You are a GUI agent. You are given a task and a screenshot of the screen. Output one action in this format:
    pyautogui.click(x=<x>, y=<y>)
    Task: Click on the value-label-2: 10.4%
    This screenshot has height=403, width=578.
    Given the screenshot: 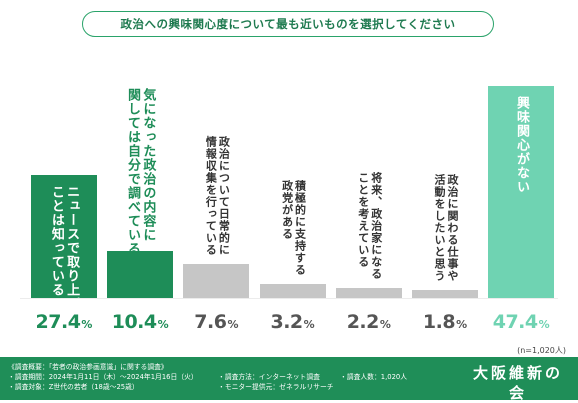 What is the action you would take?
    pyautogui.click(x=140, y=323)
    